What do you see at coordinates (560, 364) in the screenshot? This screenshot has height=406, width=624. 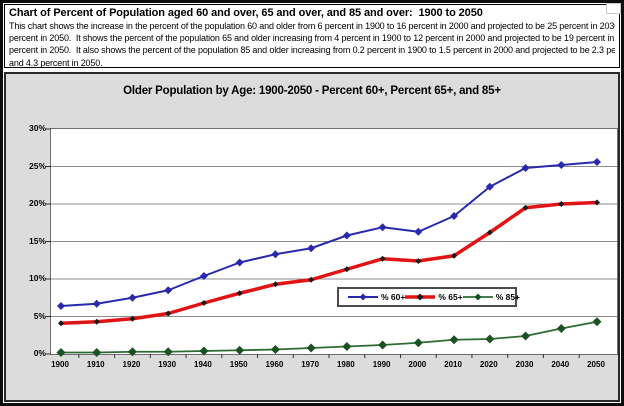 I see `x-axis-label: 2040` at bounding box center [560, 364].